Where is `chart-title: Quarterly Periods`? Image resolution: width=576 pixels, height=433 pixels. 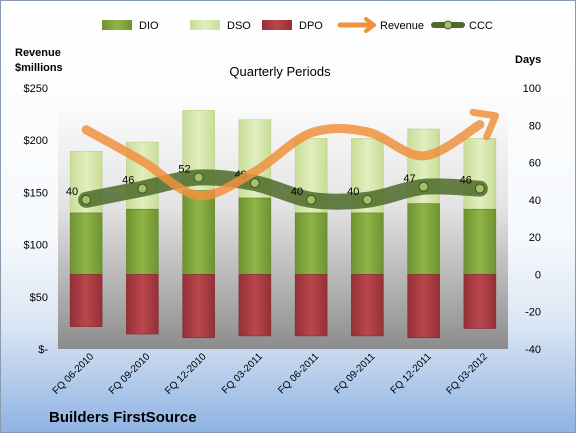 chart-title: Quarterly Periods is located at coordinates (280, 71).